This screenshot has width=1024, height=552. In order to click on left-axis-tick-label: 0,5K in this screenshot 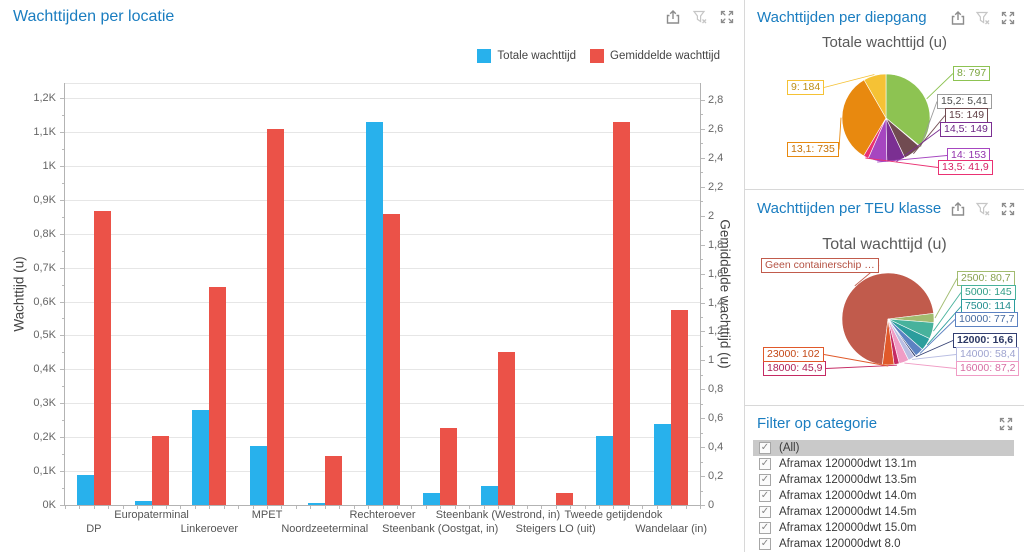, I will do `click(44, 335)`.